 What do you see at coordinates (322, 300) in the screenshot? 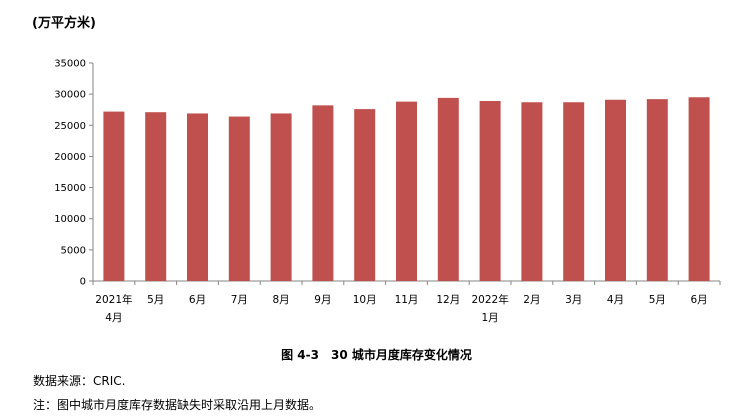
I see `x-tick-label: 9月` at bounding box center [322, 300].